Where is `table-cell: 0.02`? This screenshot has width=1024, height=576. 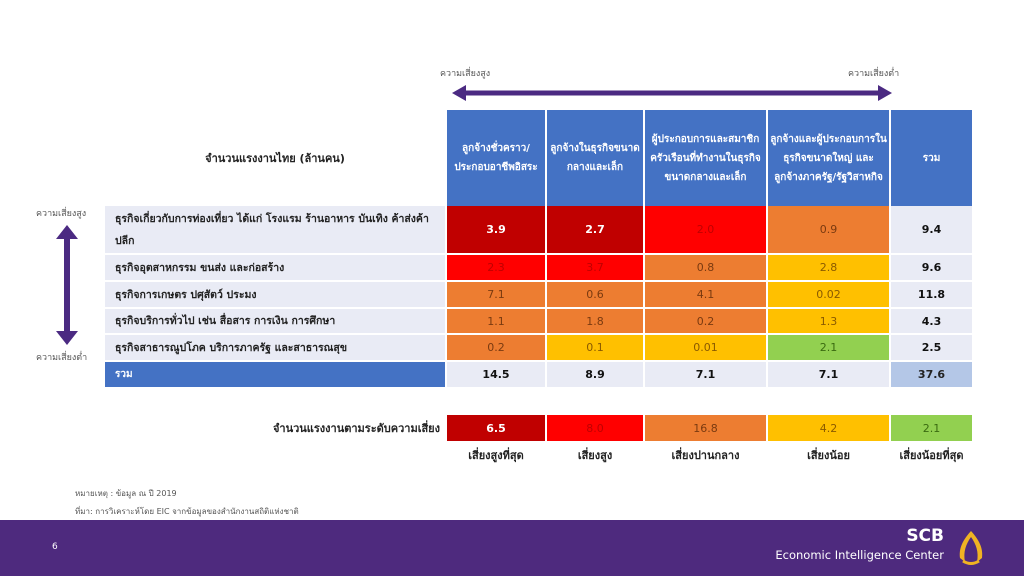
table-cell: 0.02 is located at coordinates (828, 294).